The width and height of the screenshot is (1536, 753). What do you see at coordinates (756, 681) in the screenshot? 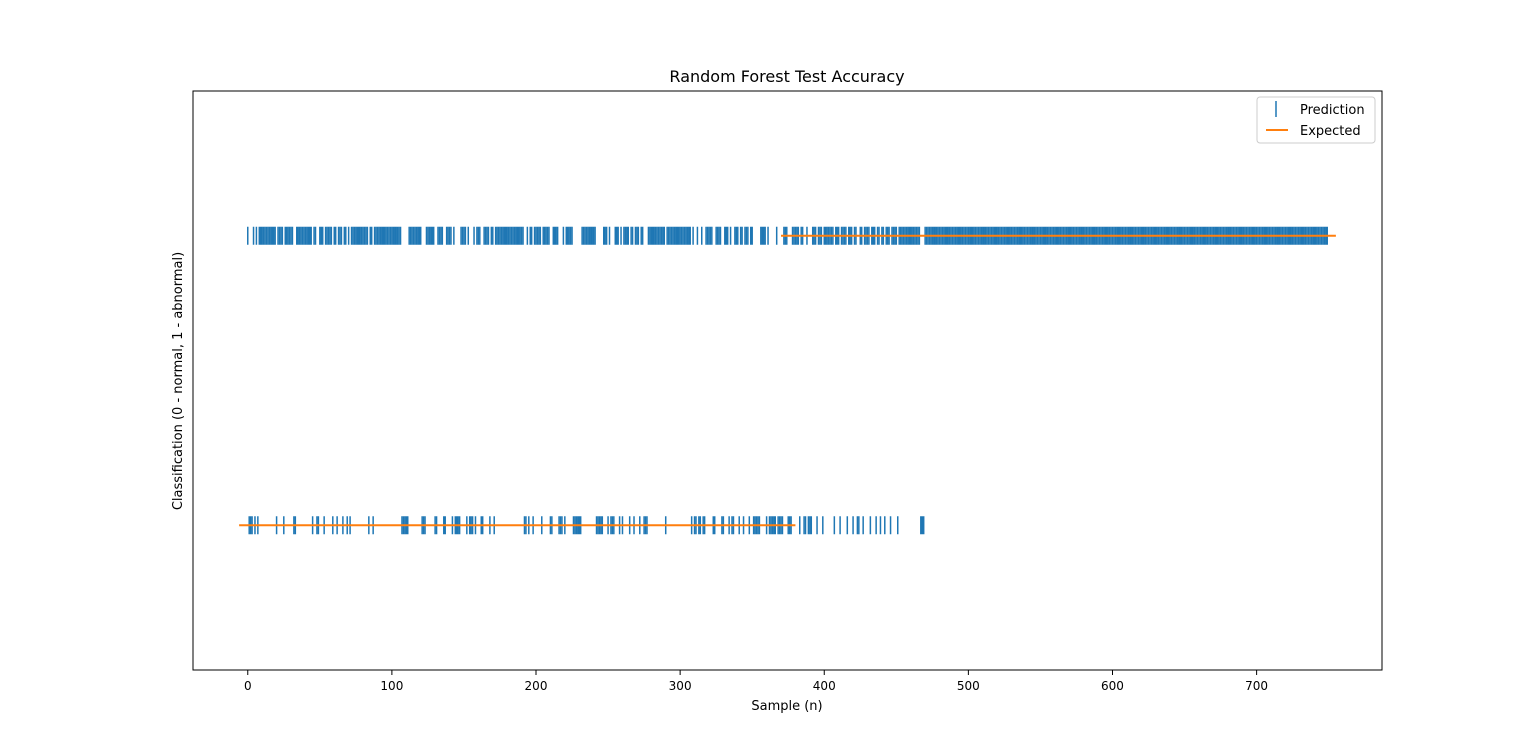
I see `x-axis: 0 100 200 300 400 500 600 700` at bounding box center [756, 681].